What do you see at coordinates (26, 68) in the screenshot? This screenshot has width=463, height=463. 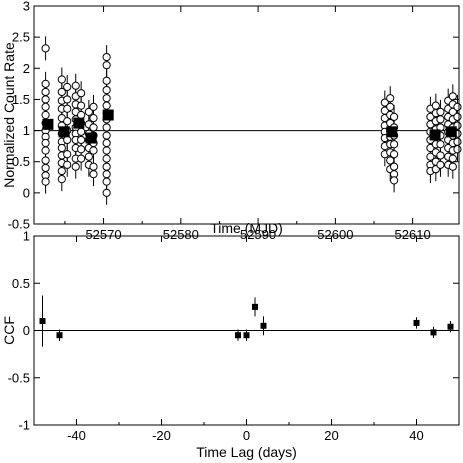 I see `y-tick-label: 2` at bounding box center [26, 68].